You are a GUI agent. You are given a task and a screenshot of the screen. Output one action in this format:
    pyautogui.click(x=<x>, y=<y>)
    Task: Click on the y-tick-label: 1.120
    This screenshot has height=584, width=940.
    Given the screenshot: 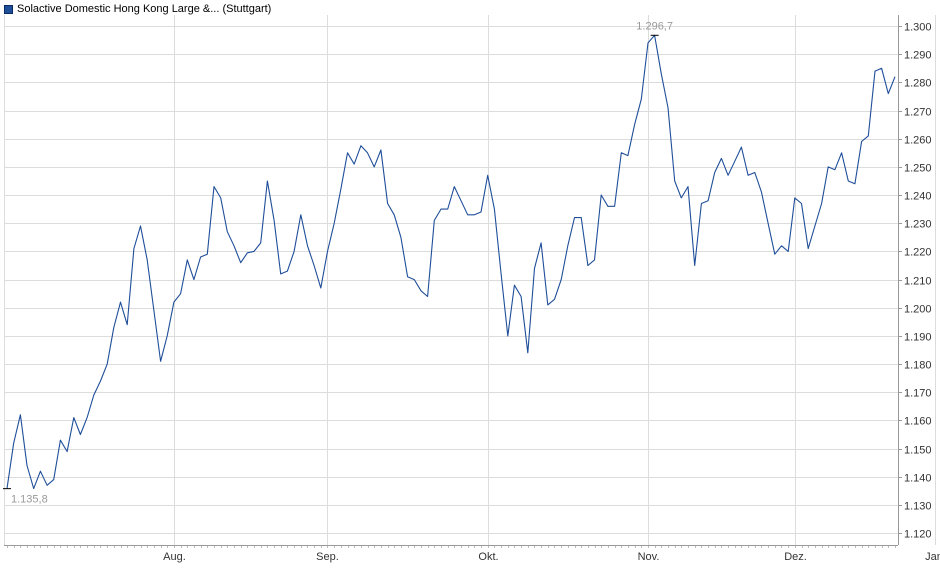 What is the action you would take?
    pyautogui.click(x=918, y=535)
    